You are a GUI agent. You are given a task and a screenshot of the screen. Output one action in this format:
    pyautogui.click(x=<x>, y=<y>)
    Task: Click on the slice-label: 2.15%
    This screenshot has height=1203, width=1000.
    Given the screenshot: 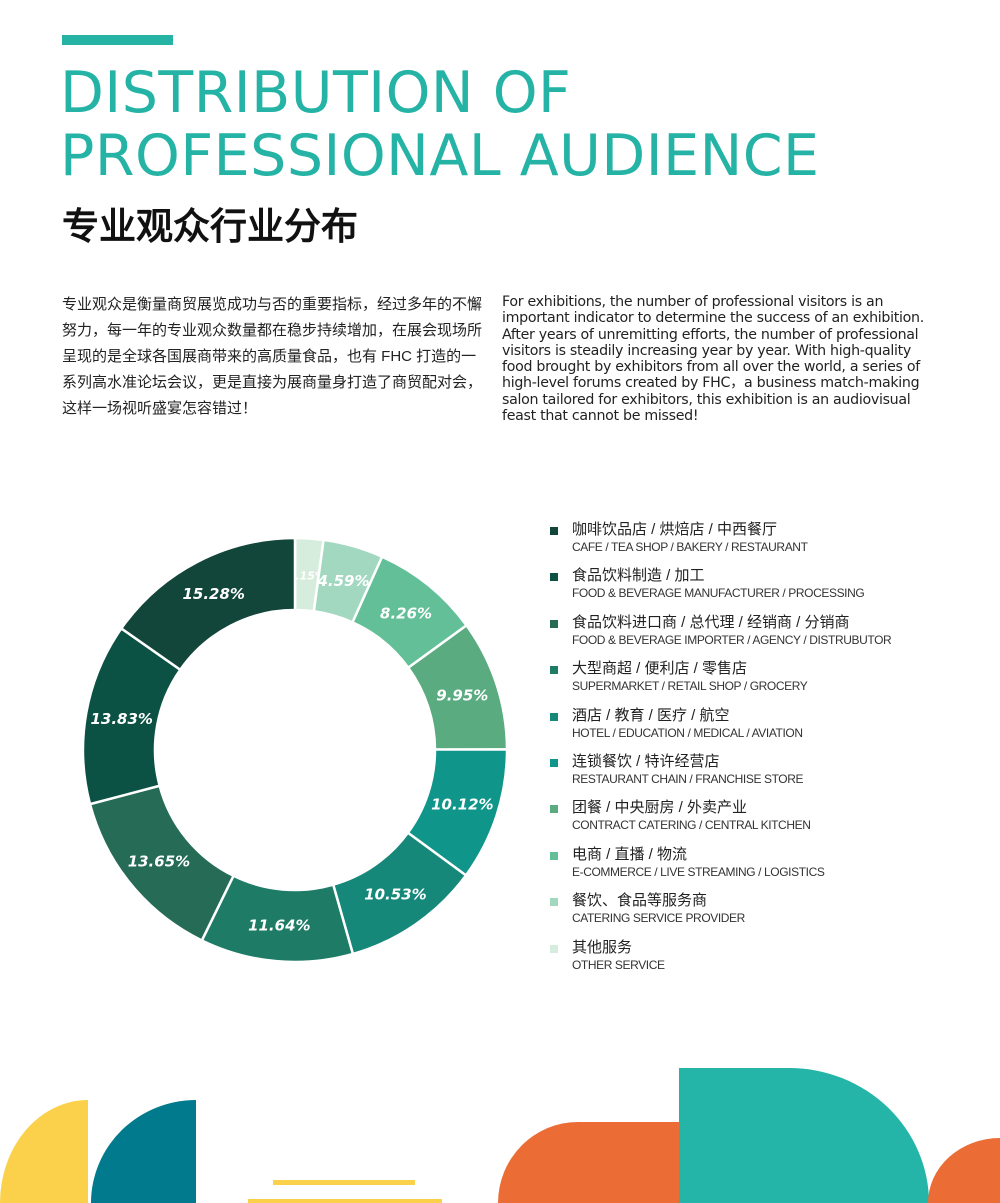 What is the action you would take?
    pyautogui.click(x=307, y=575)
    